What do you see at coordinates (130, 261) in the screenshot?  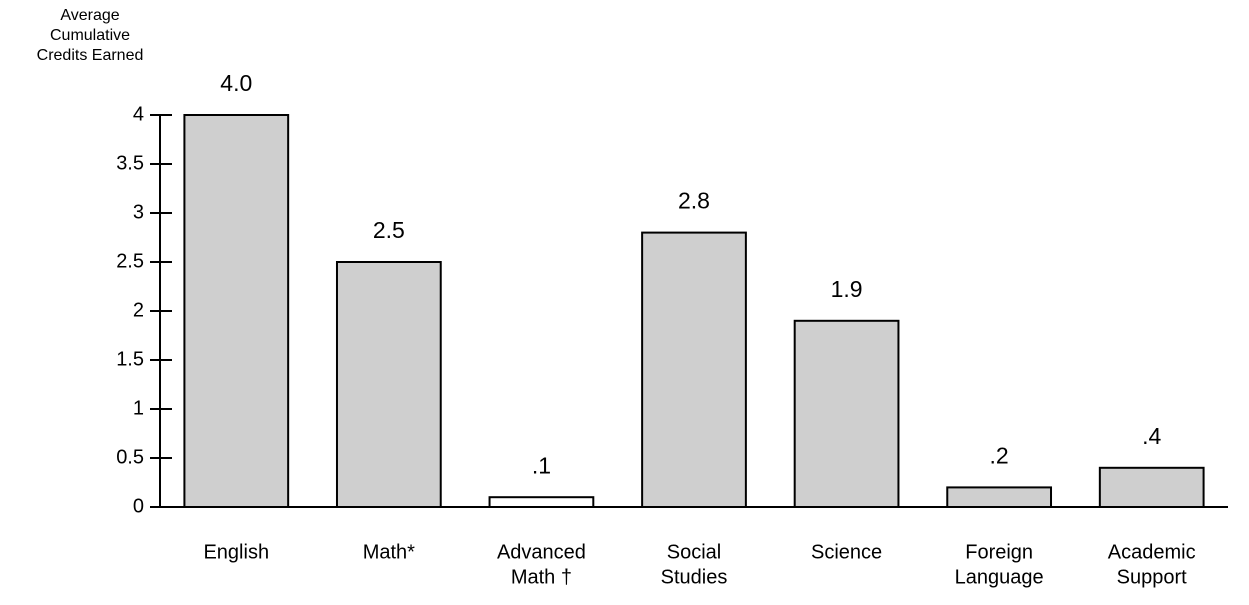 I see `y-tick-label: 2.5` at bounding box center [130, 261].